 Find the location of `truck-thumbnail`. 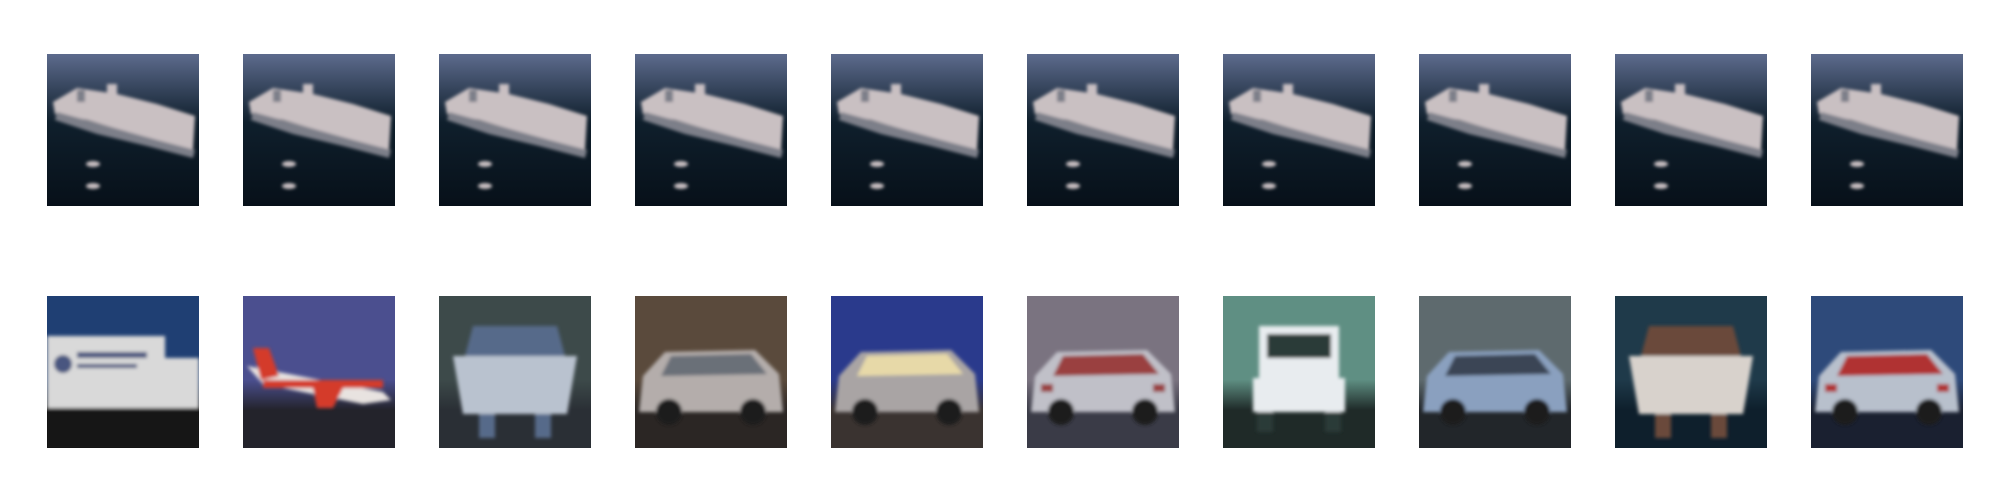

truck-thumbnail is located at coordinates (123, 372).